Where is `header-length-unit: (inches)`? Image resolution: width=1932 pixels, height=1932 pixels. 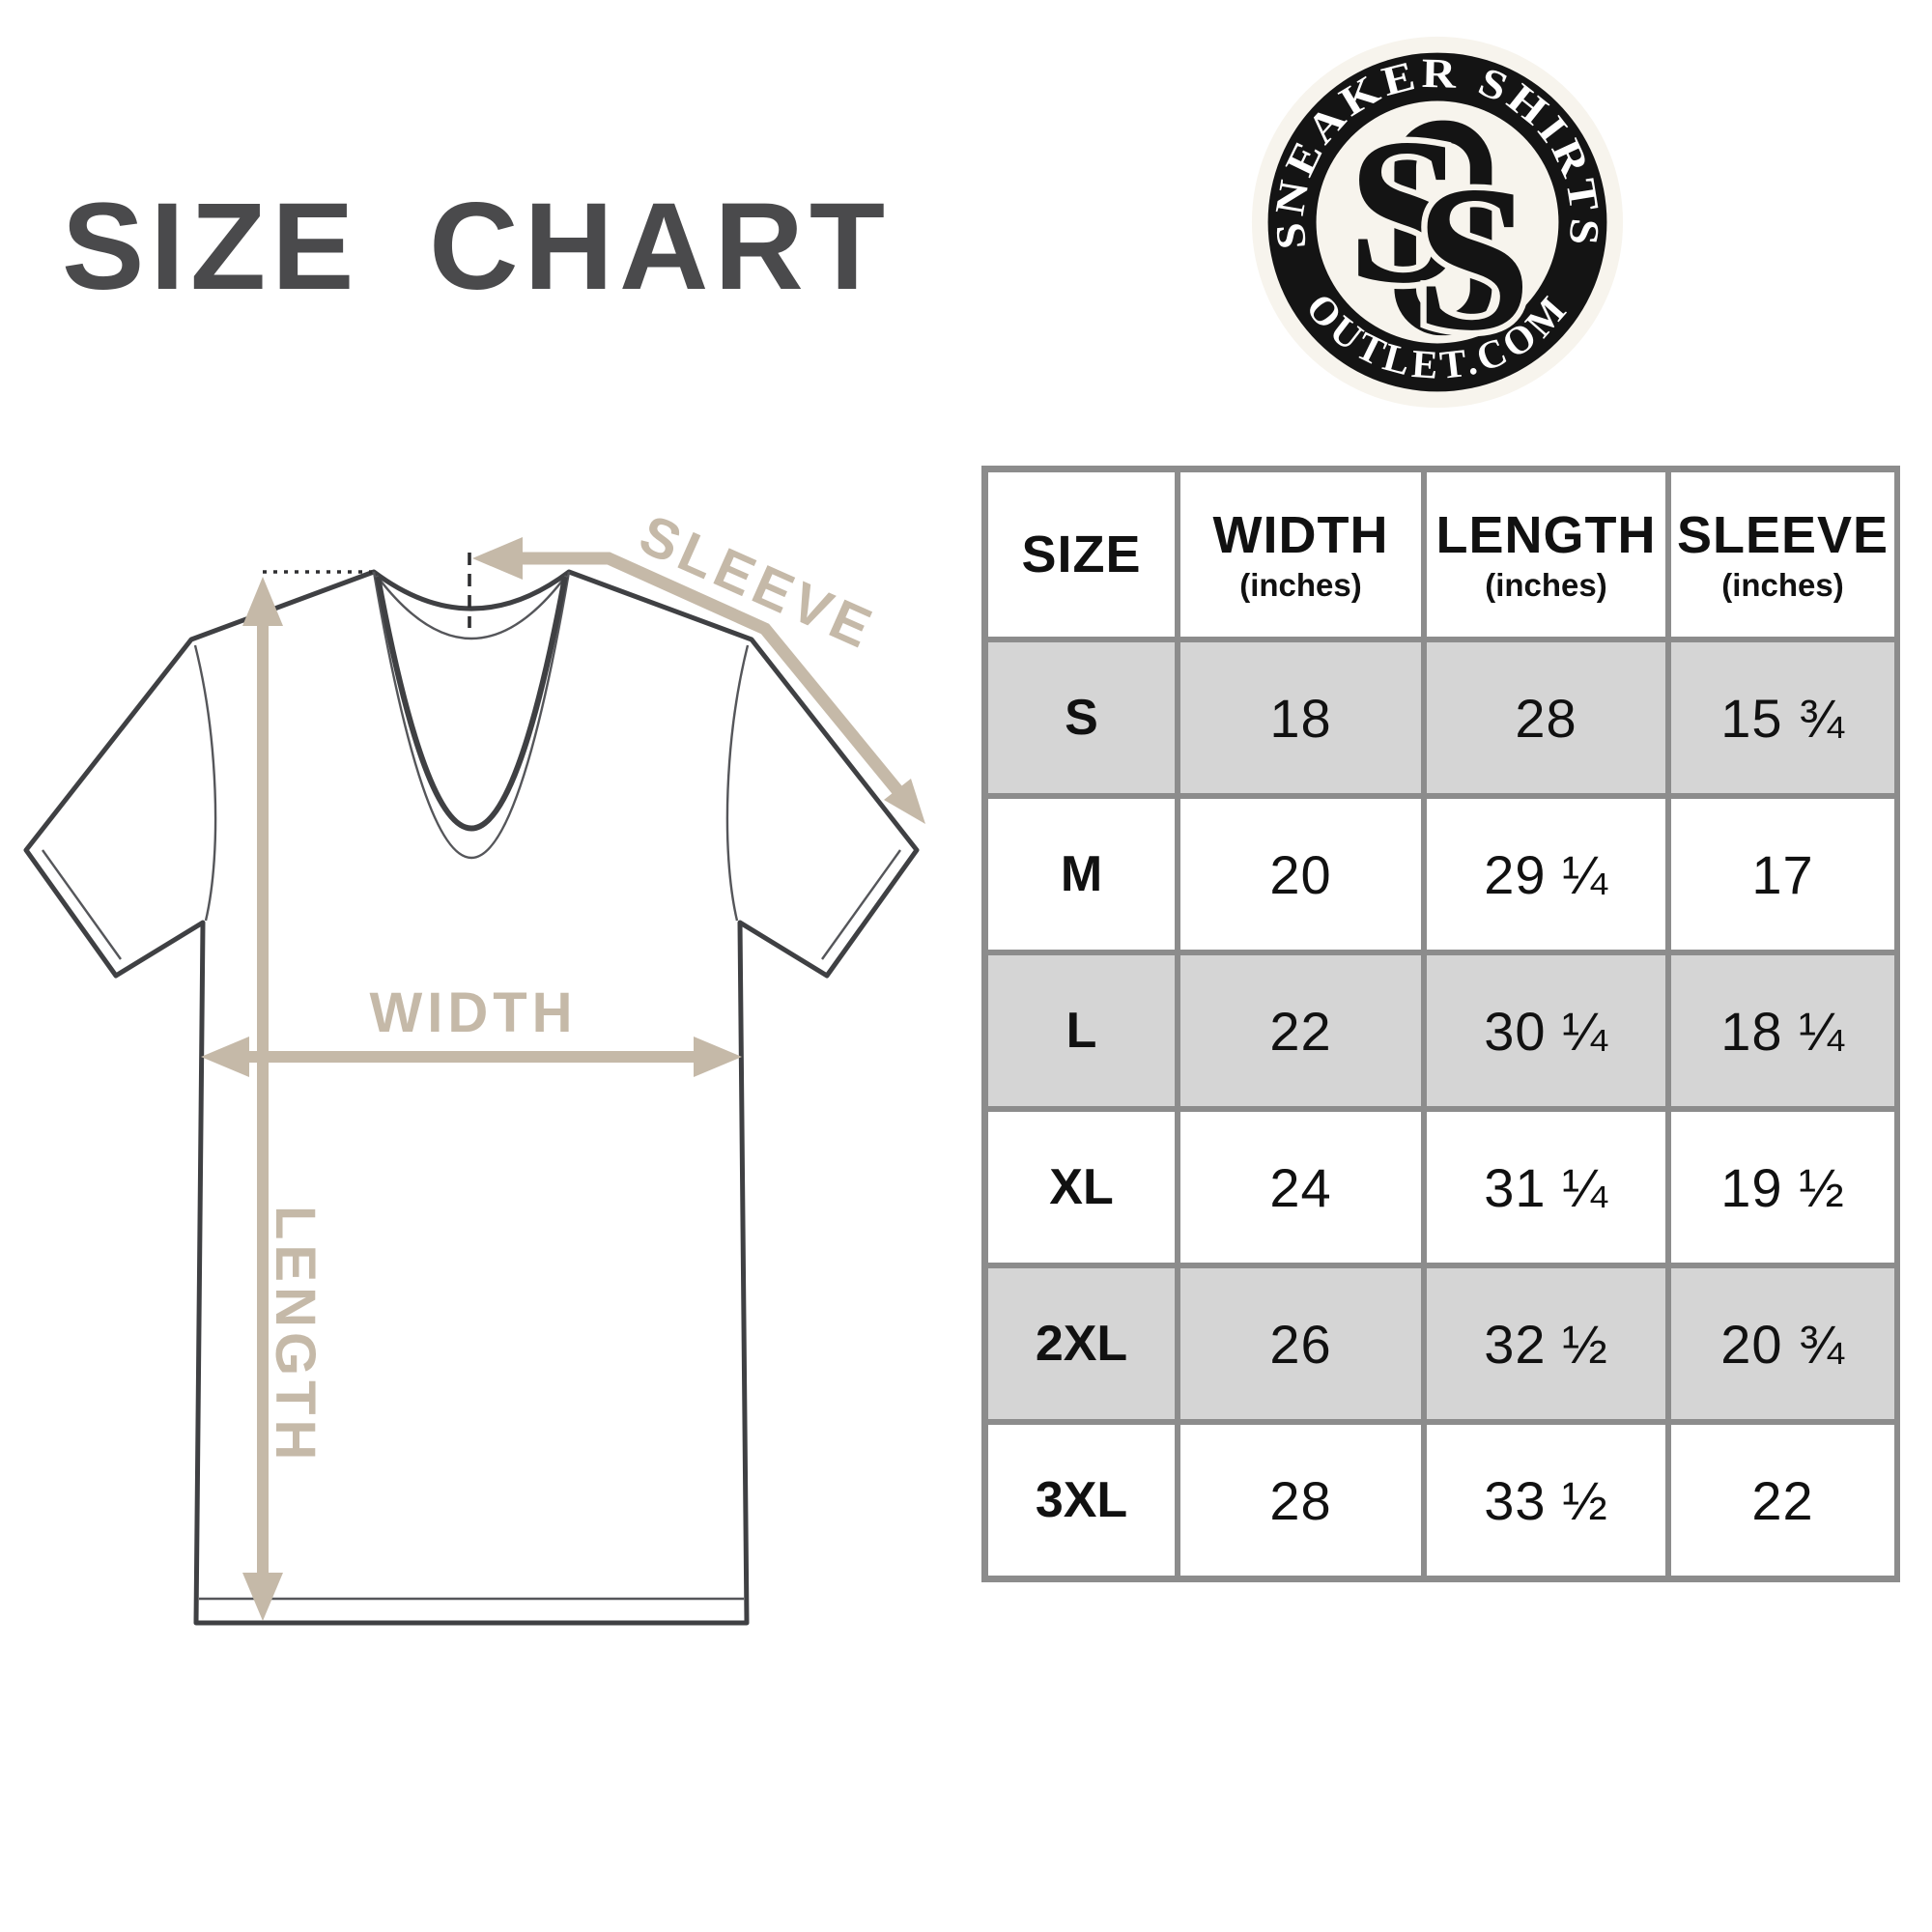
header-length-unit: (inches) is located at coordinates (1546, 584).